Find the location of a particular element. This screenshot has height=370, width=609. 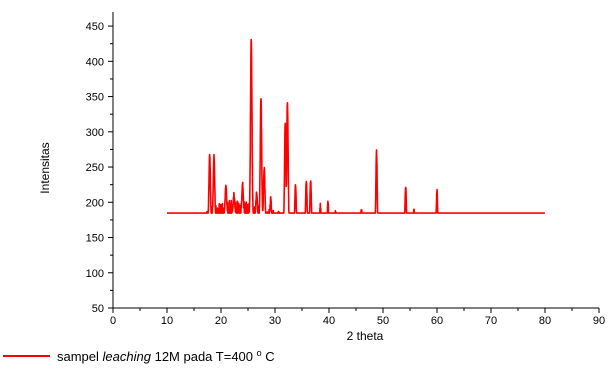

y-axis-label: Intensitas is located at coordinates (45, 167).